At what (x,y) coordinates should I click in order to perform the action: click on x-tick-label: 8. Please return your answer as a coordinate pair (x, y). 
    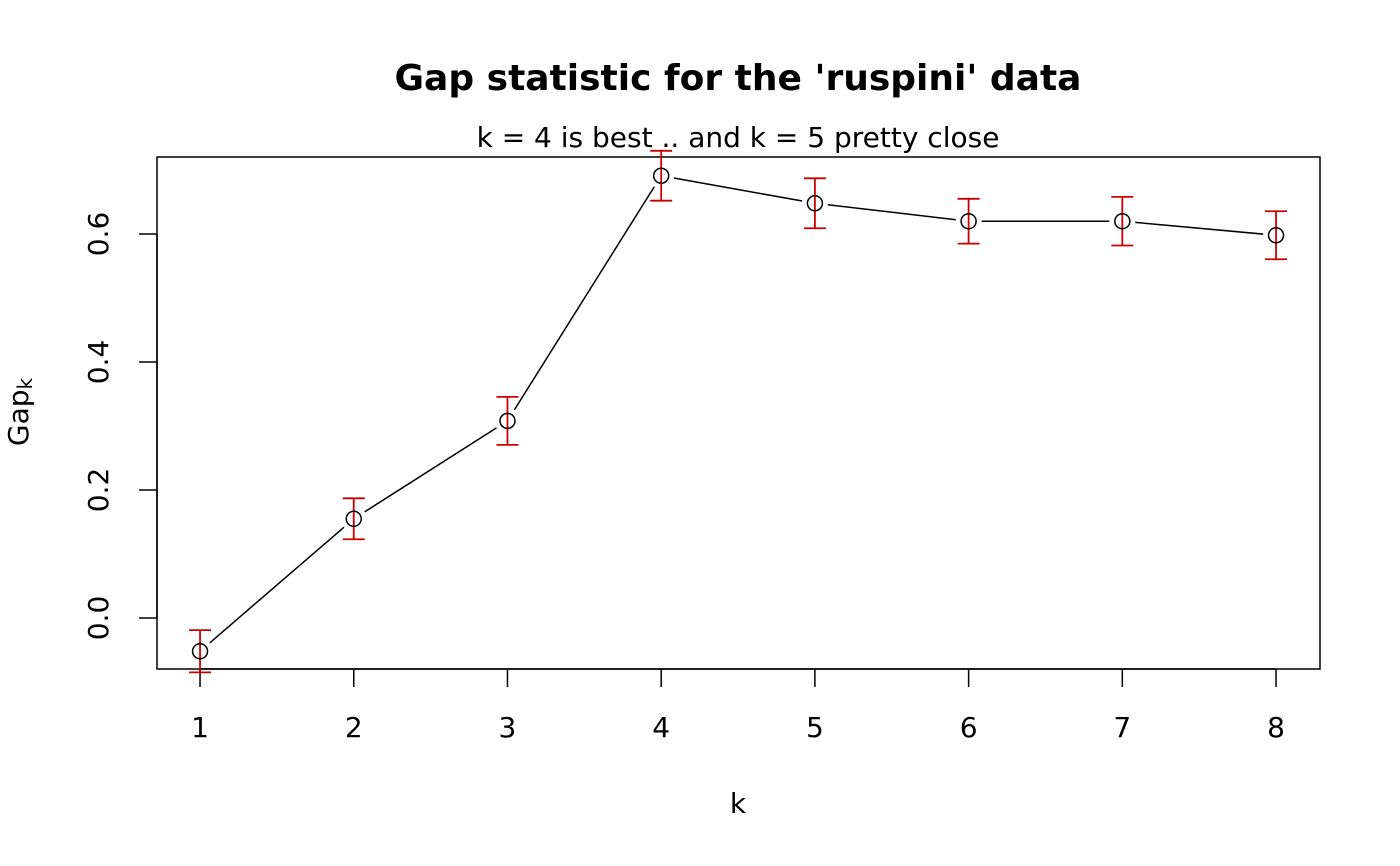
    Looking at the image, I should click on (1276, 727).